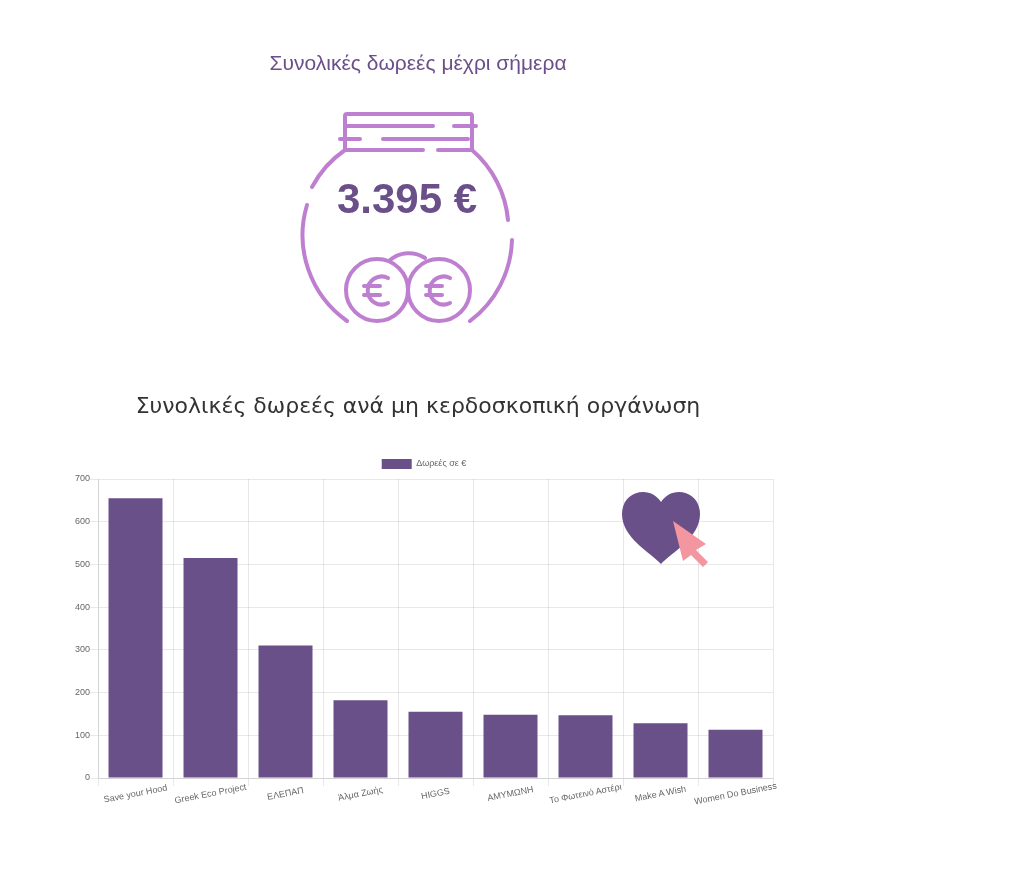 The image size is (1024, 881). What do you see at coordinates (441, 463) in the screenshot?
I see `legend-label: Δωρεές σε €` at bounding box center [441, 463].